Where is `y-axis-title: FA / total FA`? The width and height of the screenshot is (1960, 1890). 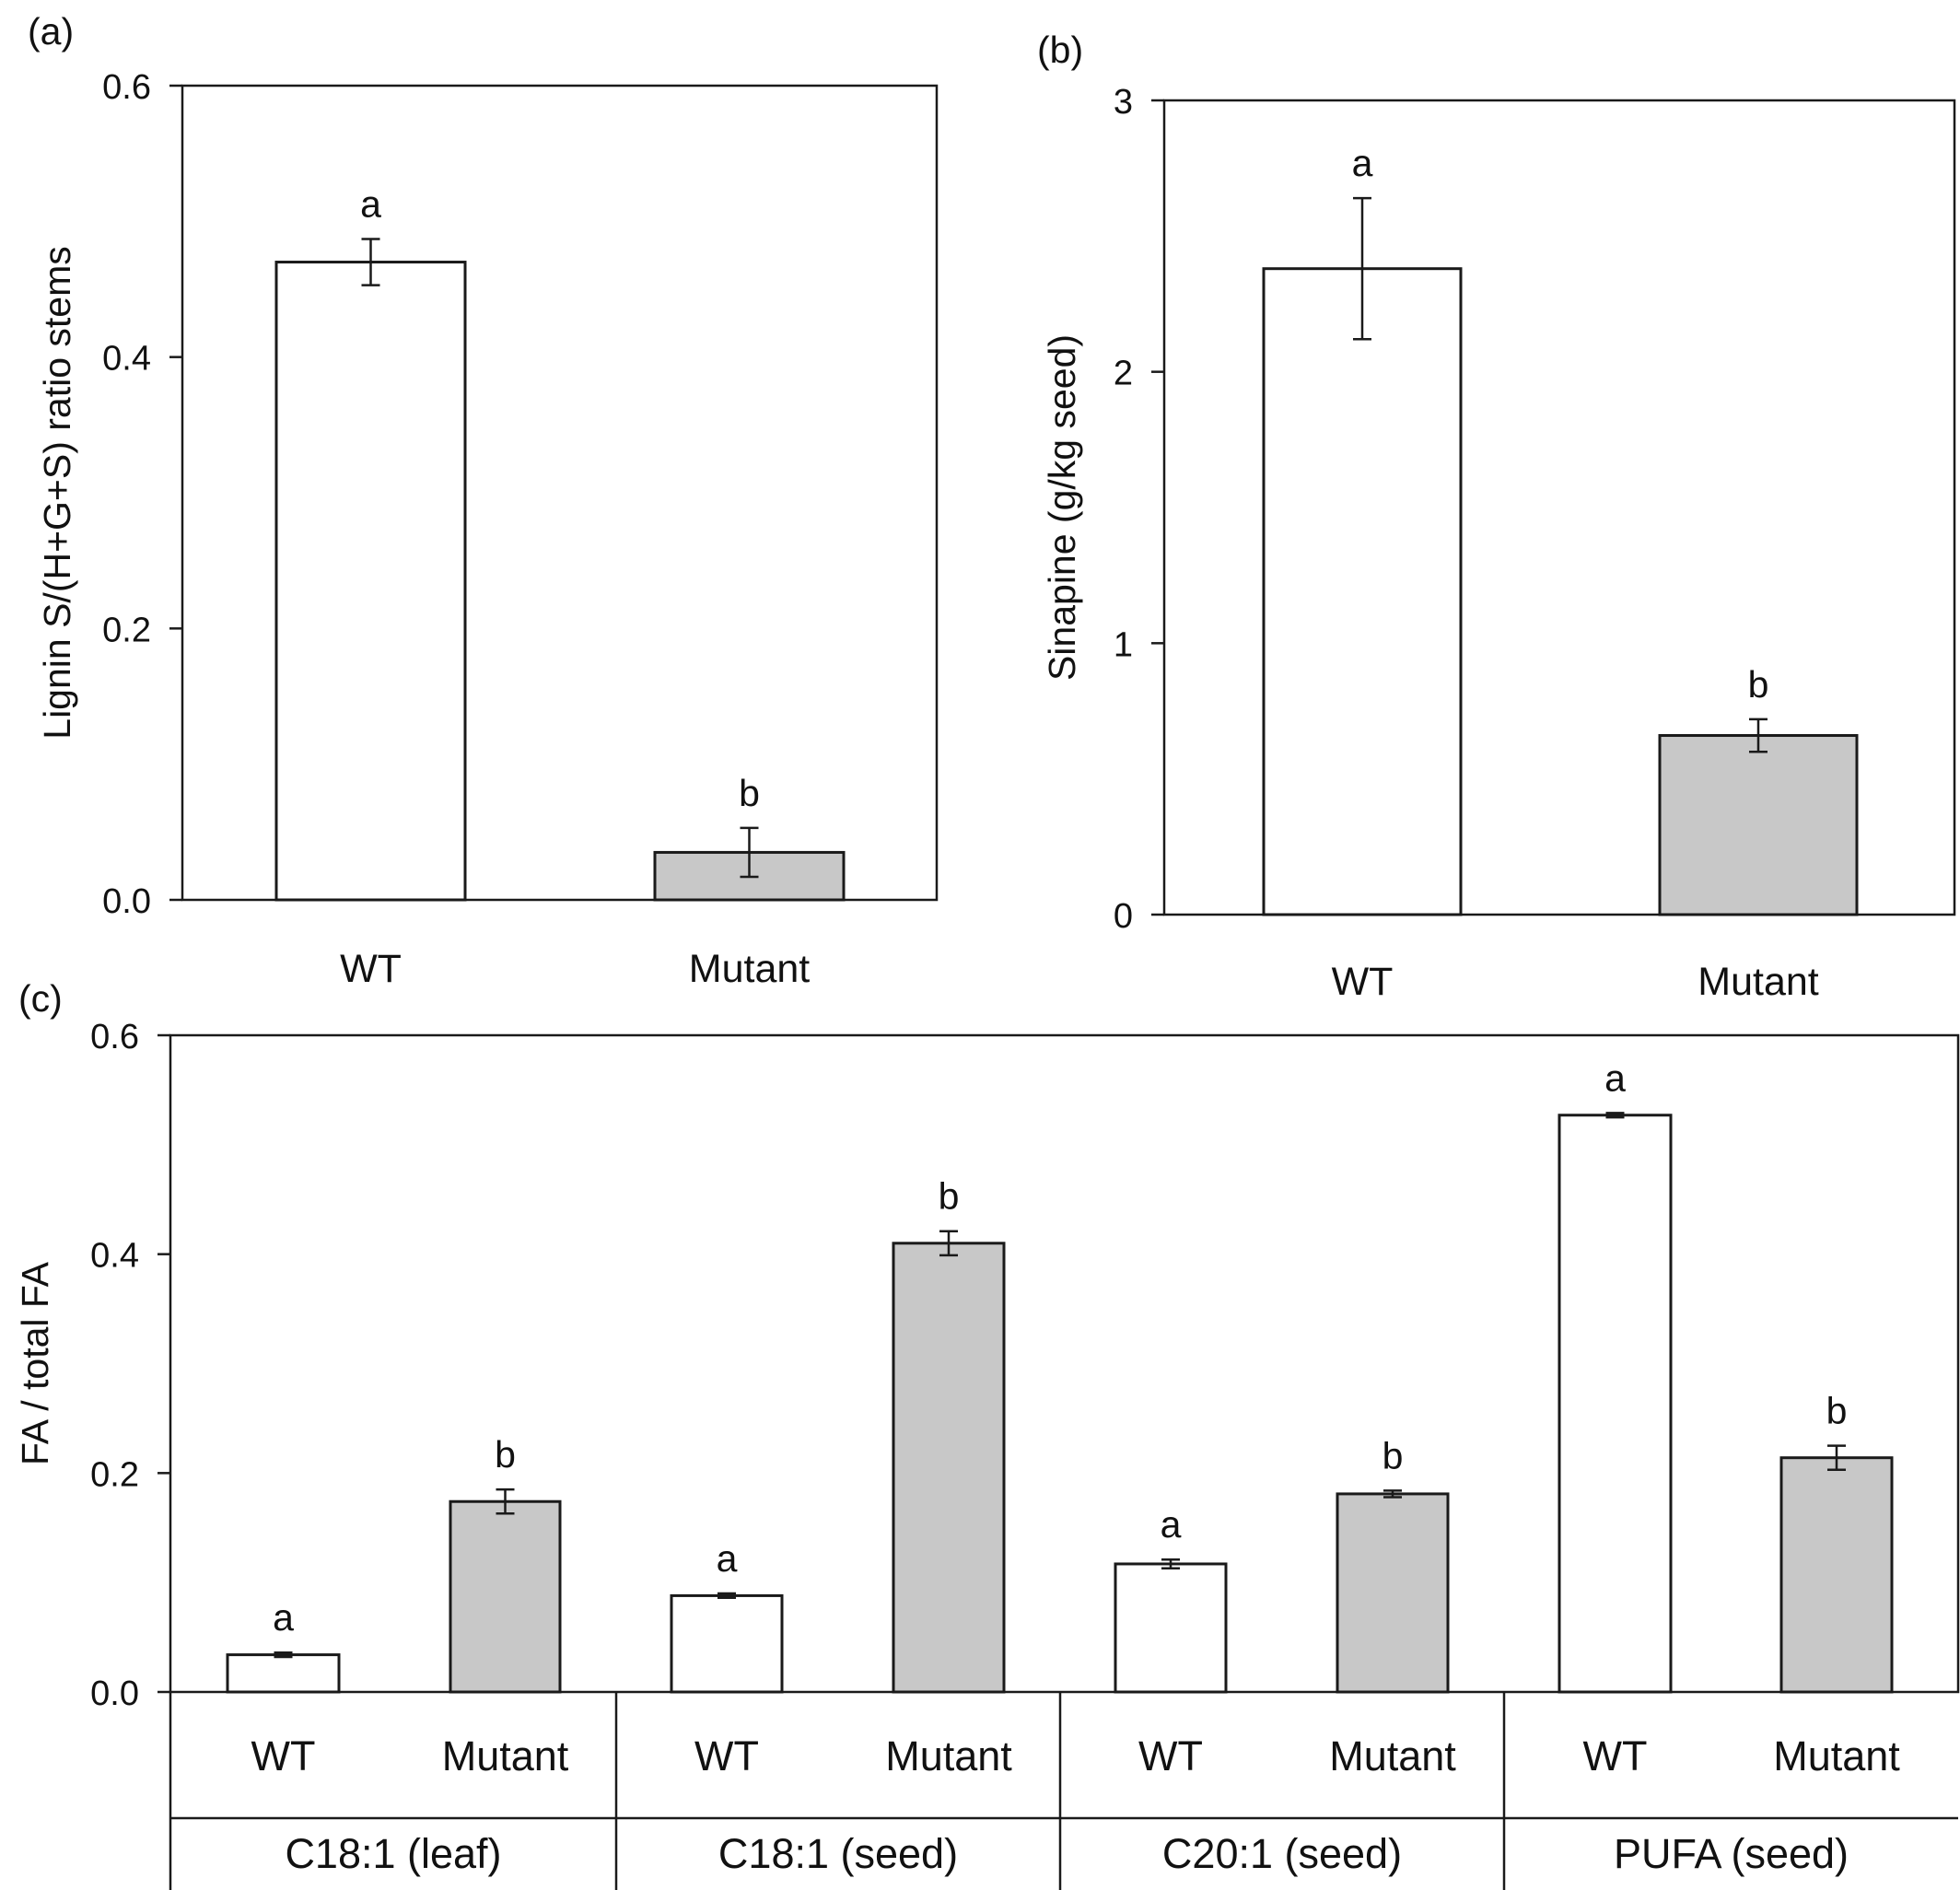 y-axis-title: FA / total FA is located at coordinates (35, 1363).